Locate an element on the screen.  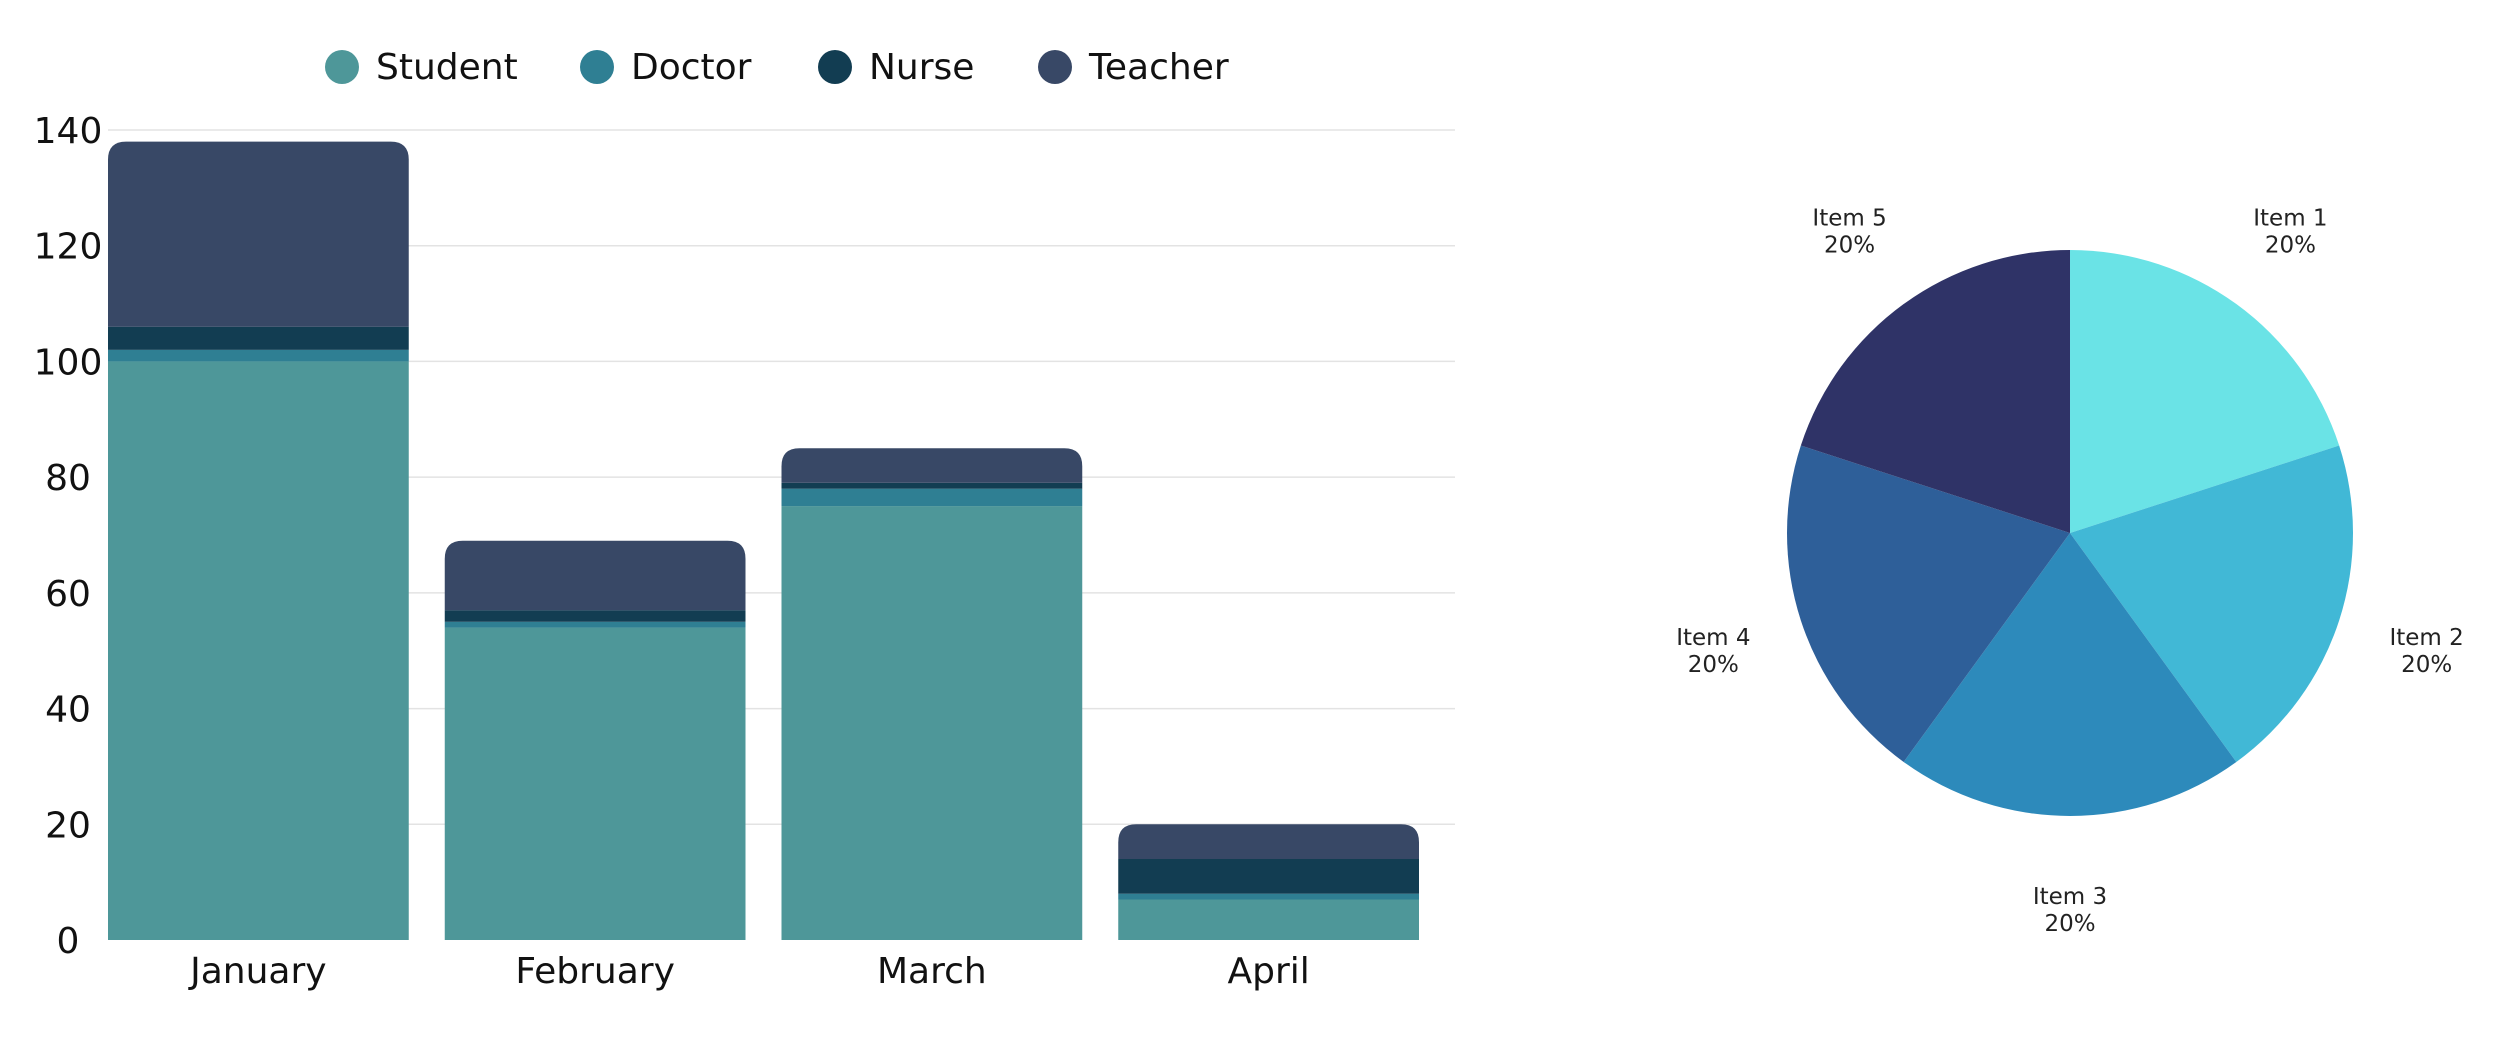
x-tick-label: March is located at coordinates (932, 971).